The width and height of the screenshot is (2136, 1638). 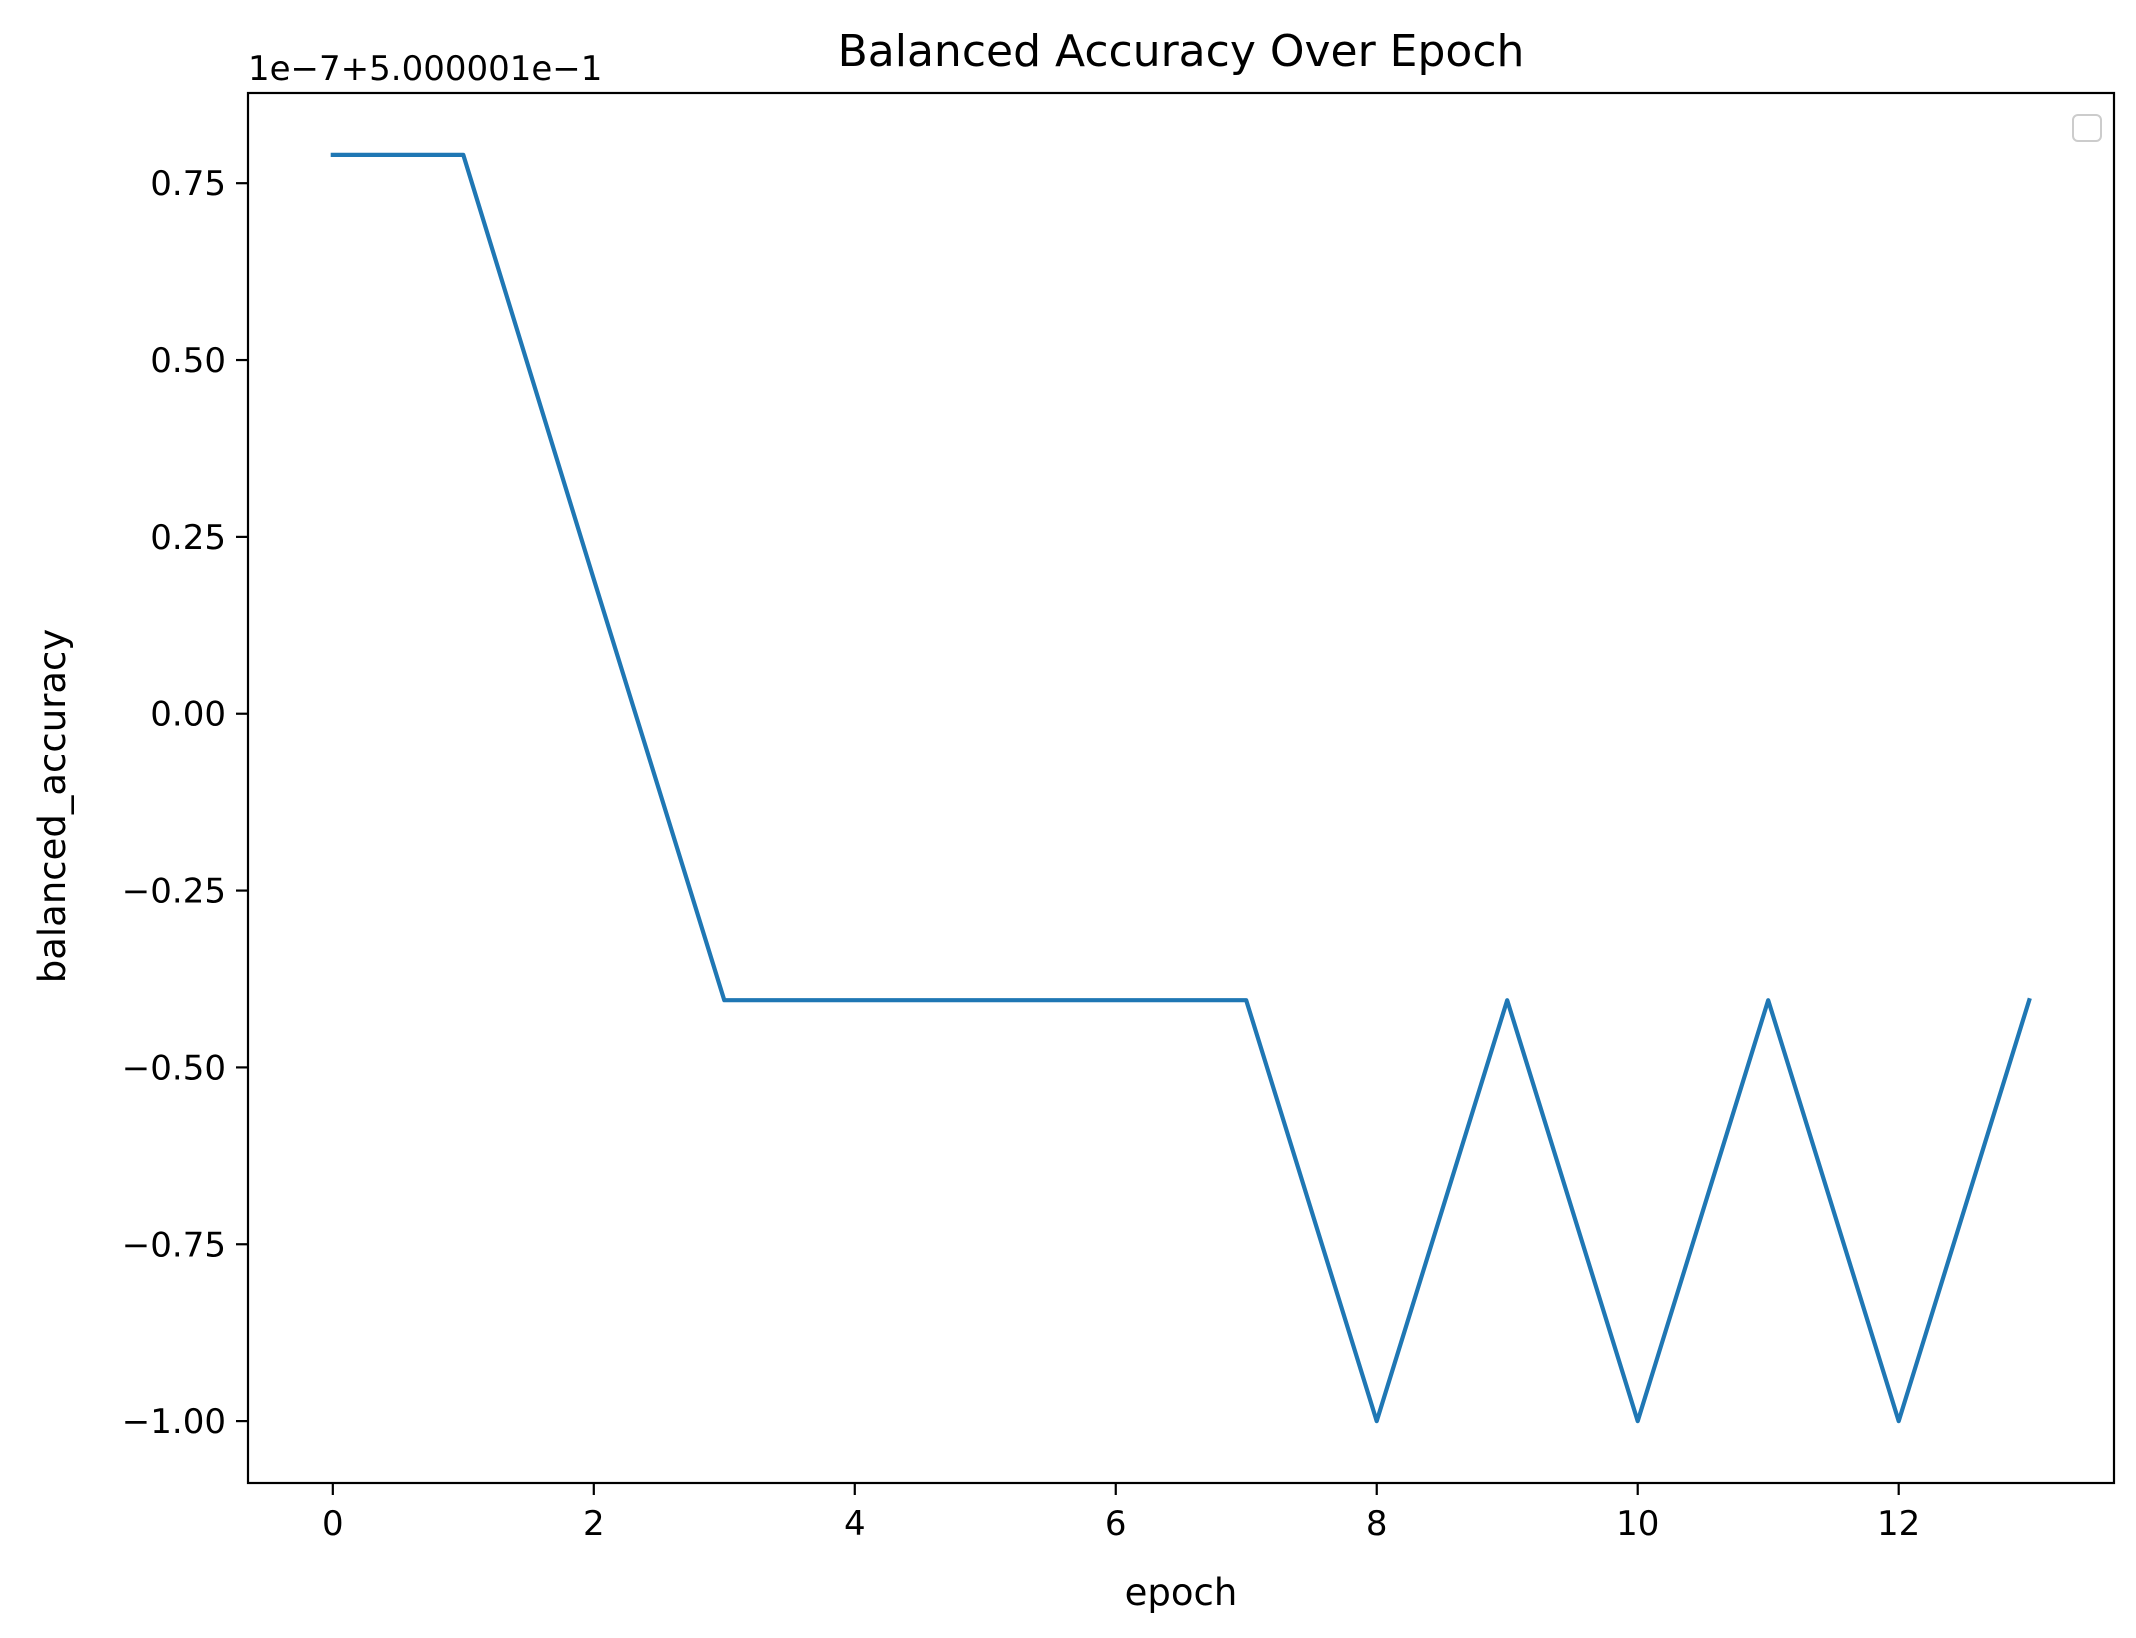 What do you see at coordinates (174, 1422) in the screenshot?
I see `y-tick-label: −1.00` at bounding box center [174, 1422].